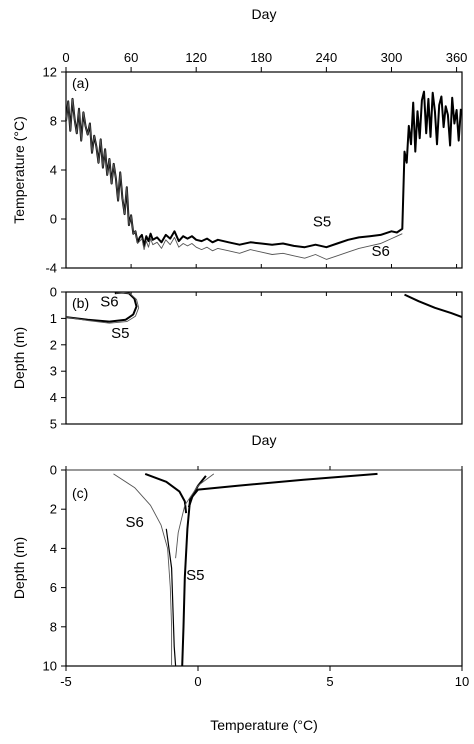 The width and height of the screenshot is (474, 744). I want to click on x-tick-label-c: 5, so click(329, 681).